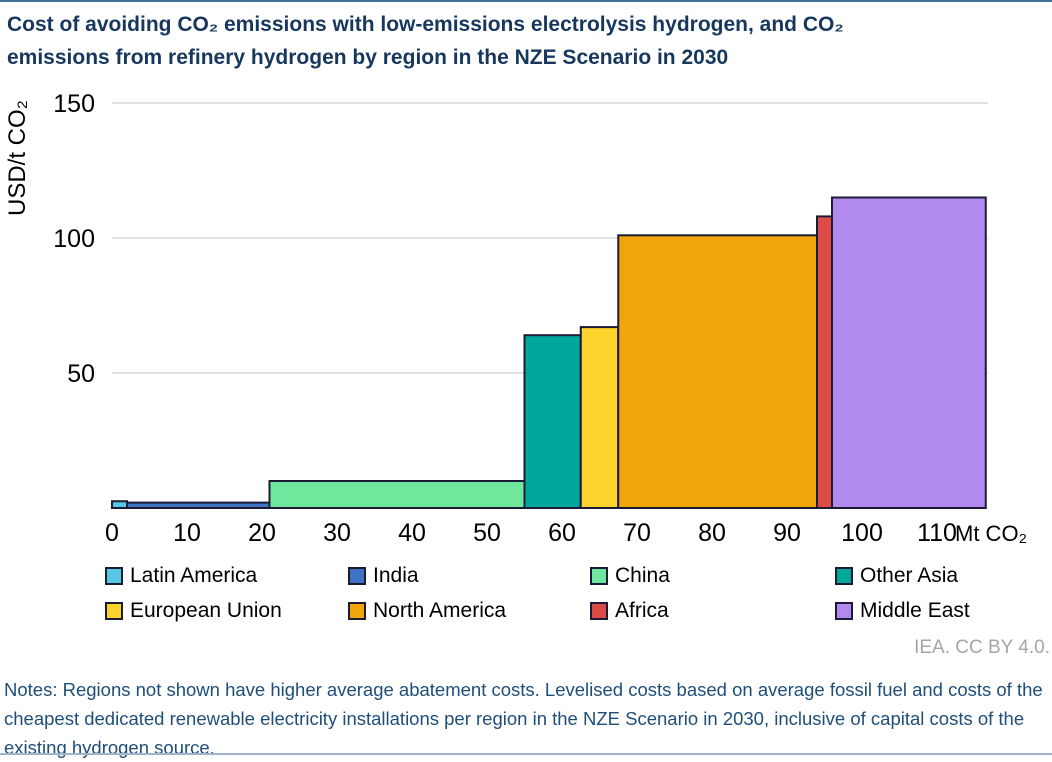  Describe the element at coordinates (198, 505) in the screenshot. I see `bar-india` at that location.